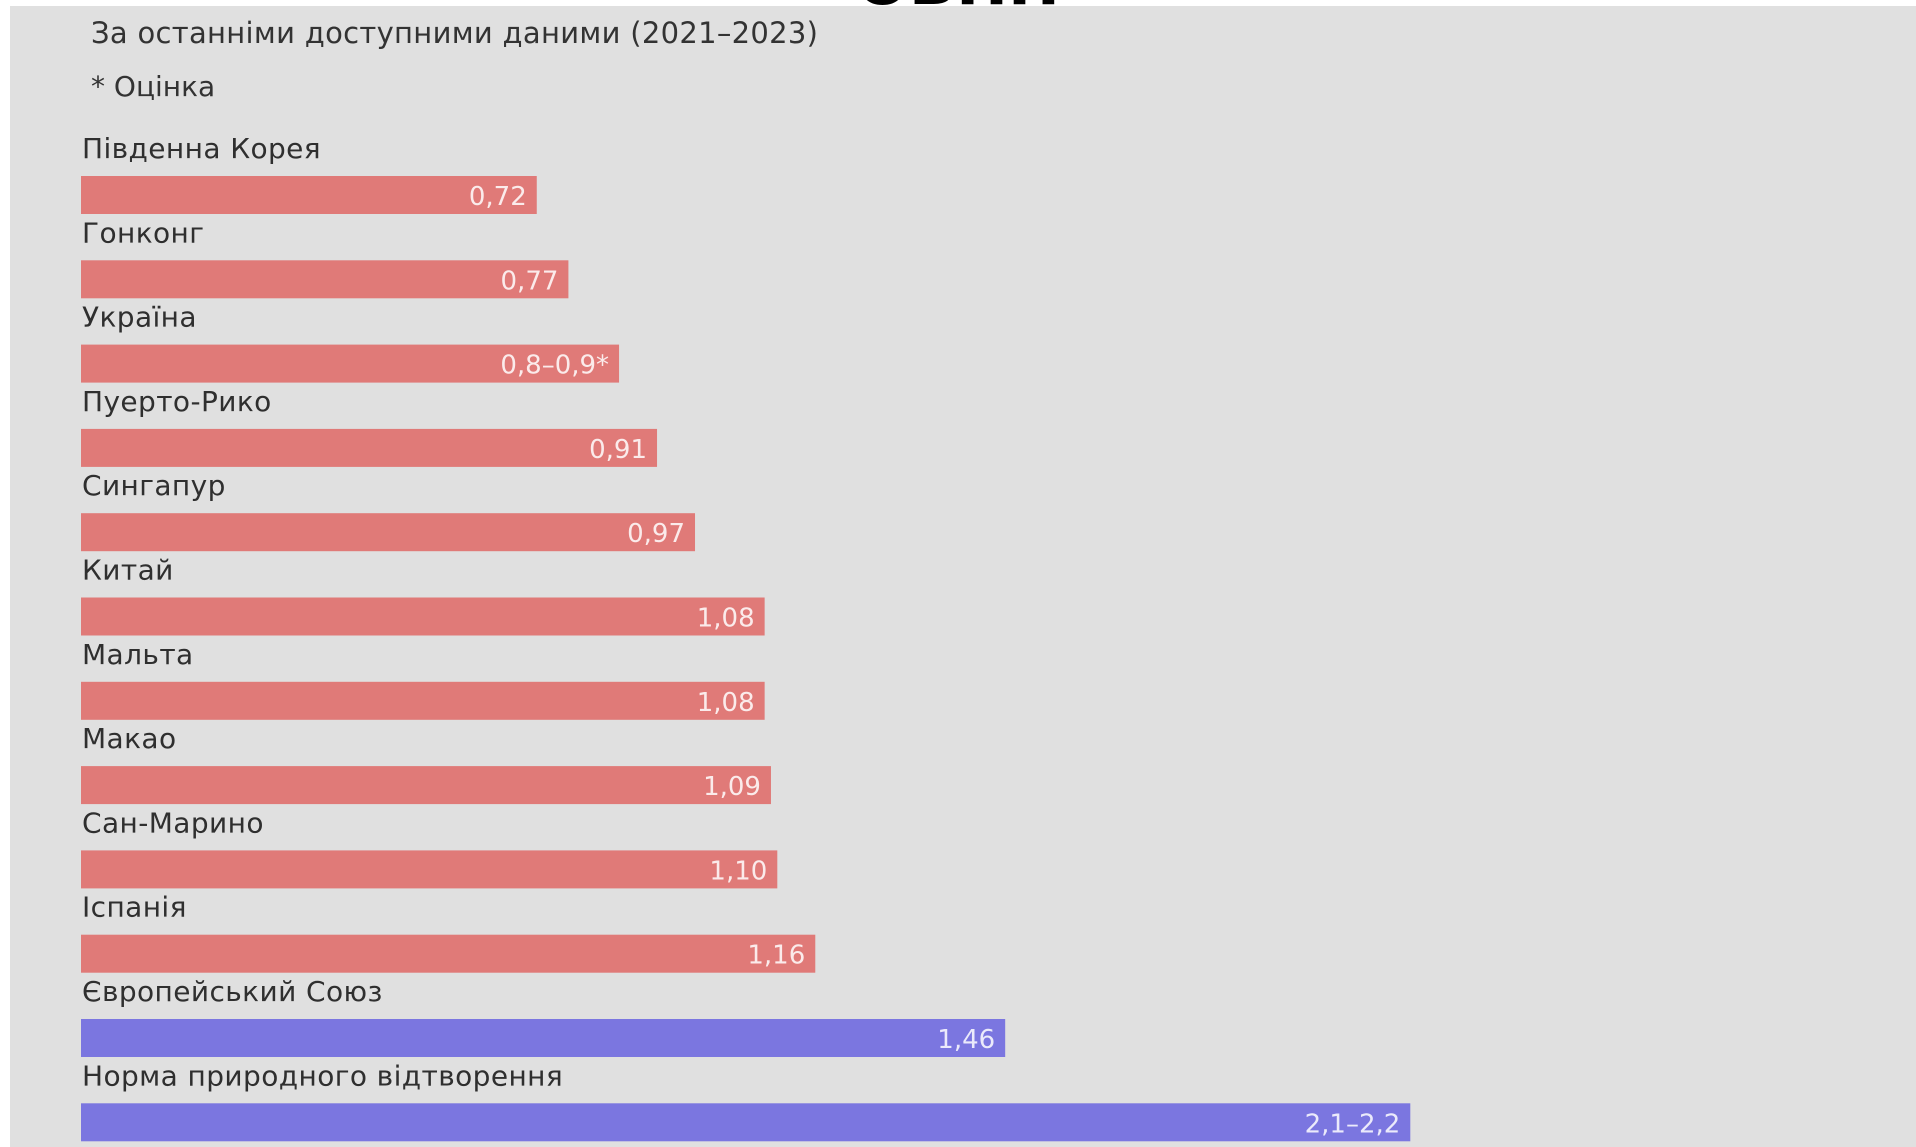 The image size is (1916, 1147). What do you see at coordinates (173, 822) in the screenshot?
I see `category-label: Сан-Марино` at bounding box center [173, 822].